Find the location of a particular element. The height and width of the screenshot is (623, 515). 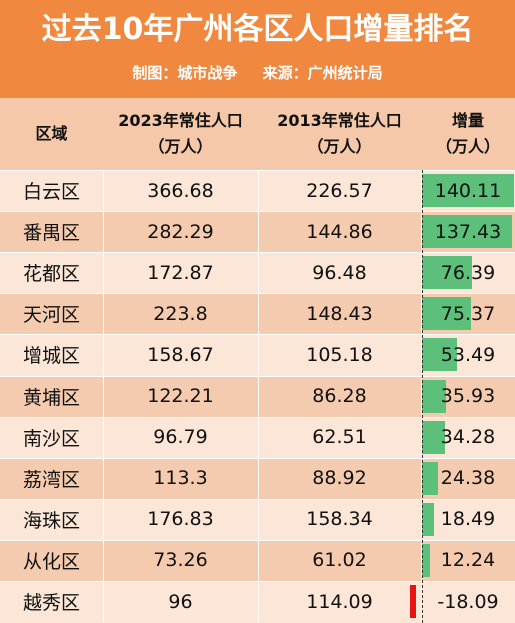

table-row: 番禺区 282.29 144.86 137.43 is located at coordinates (257, 232).